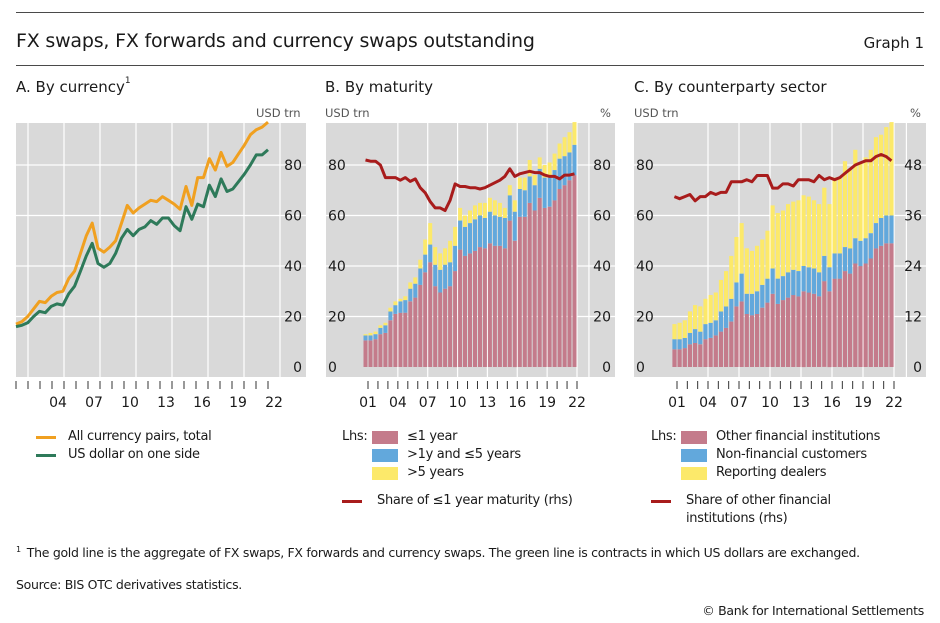 Image resolution: width=940 pixels, height=623 pixels. Describe the element at coordinates (385, 455) in the screenshot. I see `mid-swatch` at that location.